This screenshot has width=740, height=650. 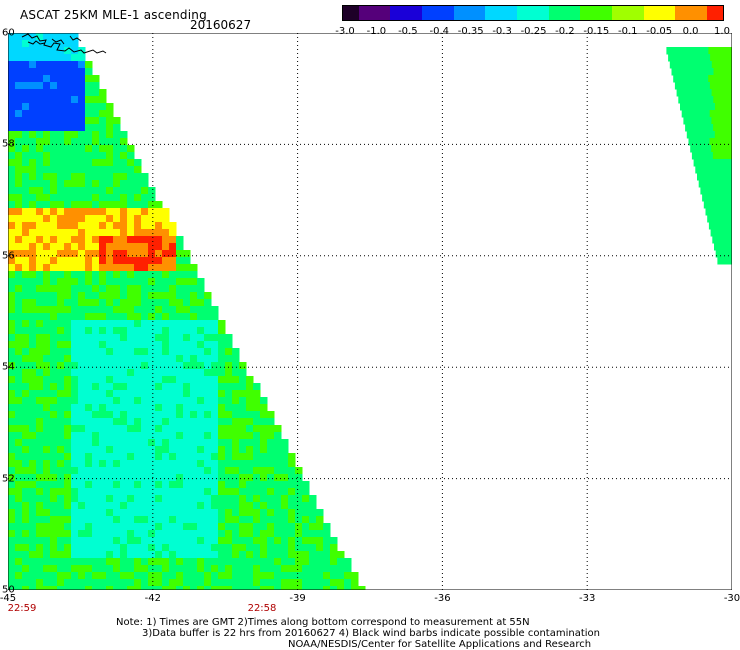 What do you see at coordinates (587, 598) in the screenshot?
I see `longitude-tick-label: -33` at bounding box center [587, 598].